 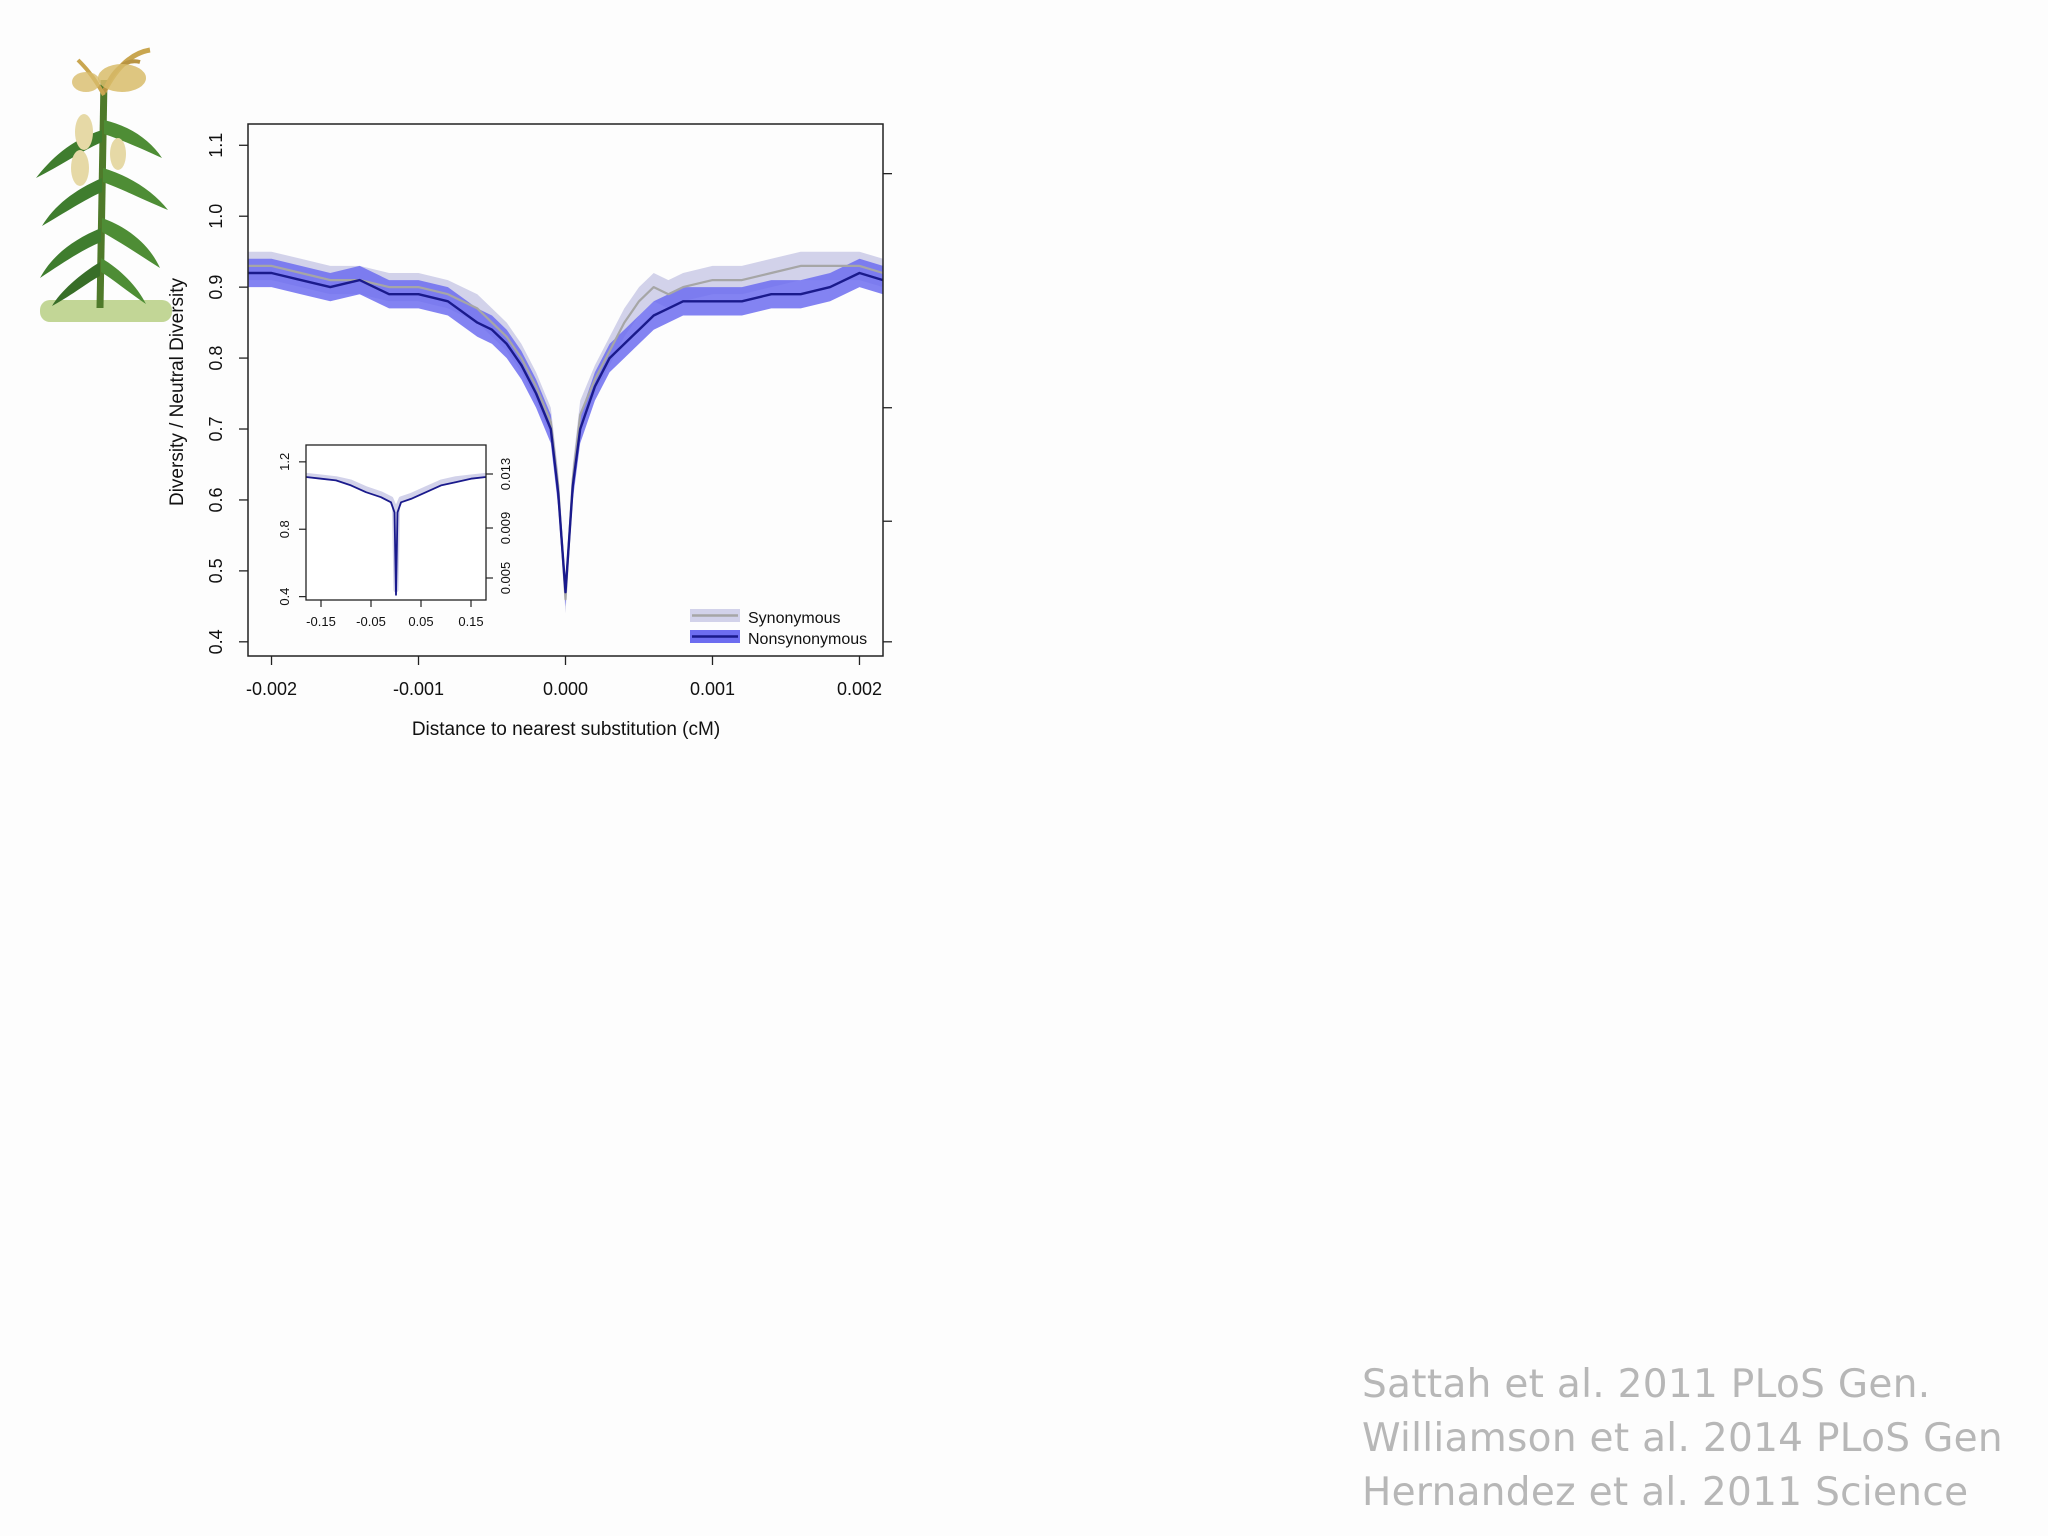 I want to click on inset-y-tick-label: 0.4, so click(x=284, y=597).